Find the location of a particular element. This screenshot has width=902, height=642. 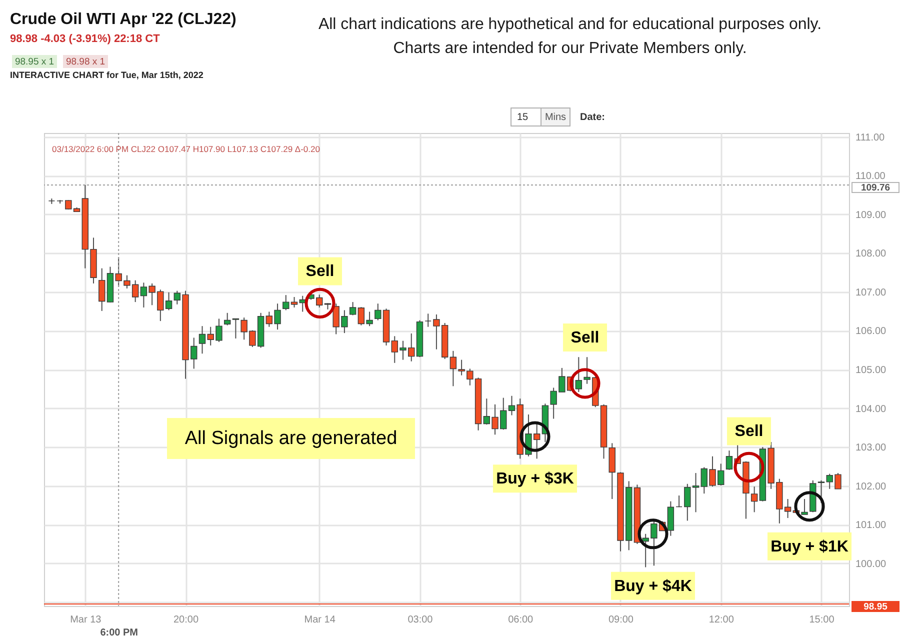

text: 98.98 x 1 is located at coordinates (86, 62).